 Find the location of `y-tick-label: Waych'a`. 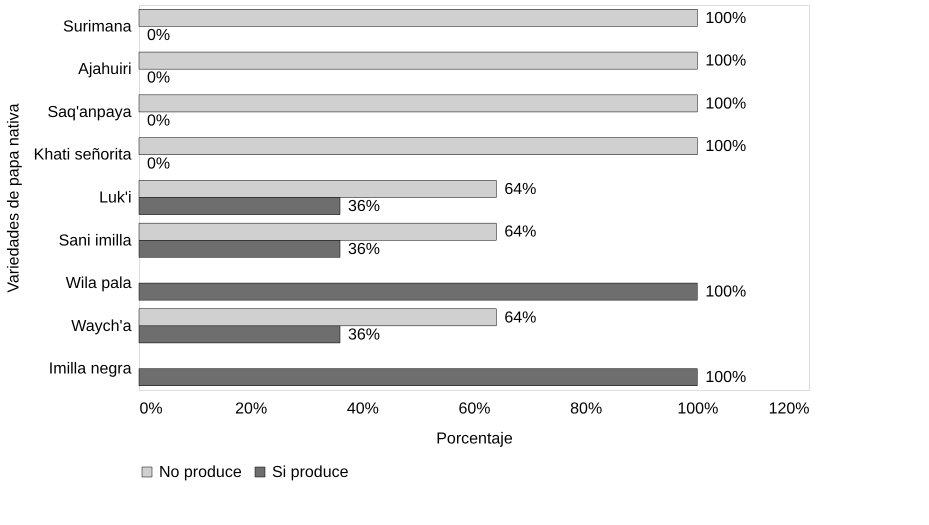

y-tick-label: Waych'a is located at coordinates (101, 326).